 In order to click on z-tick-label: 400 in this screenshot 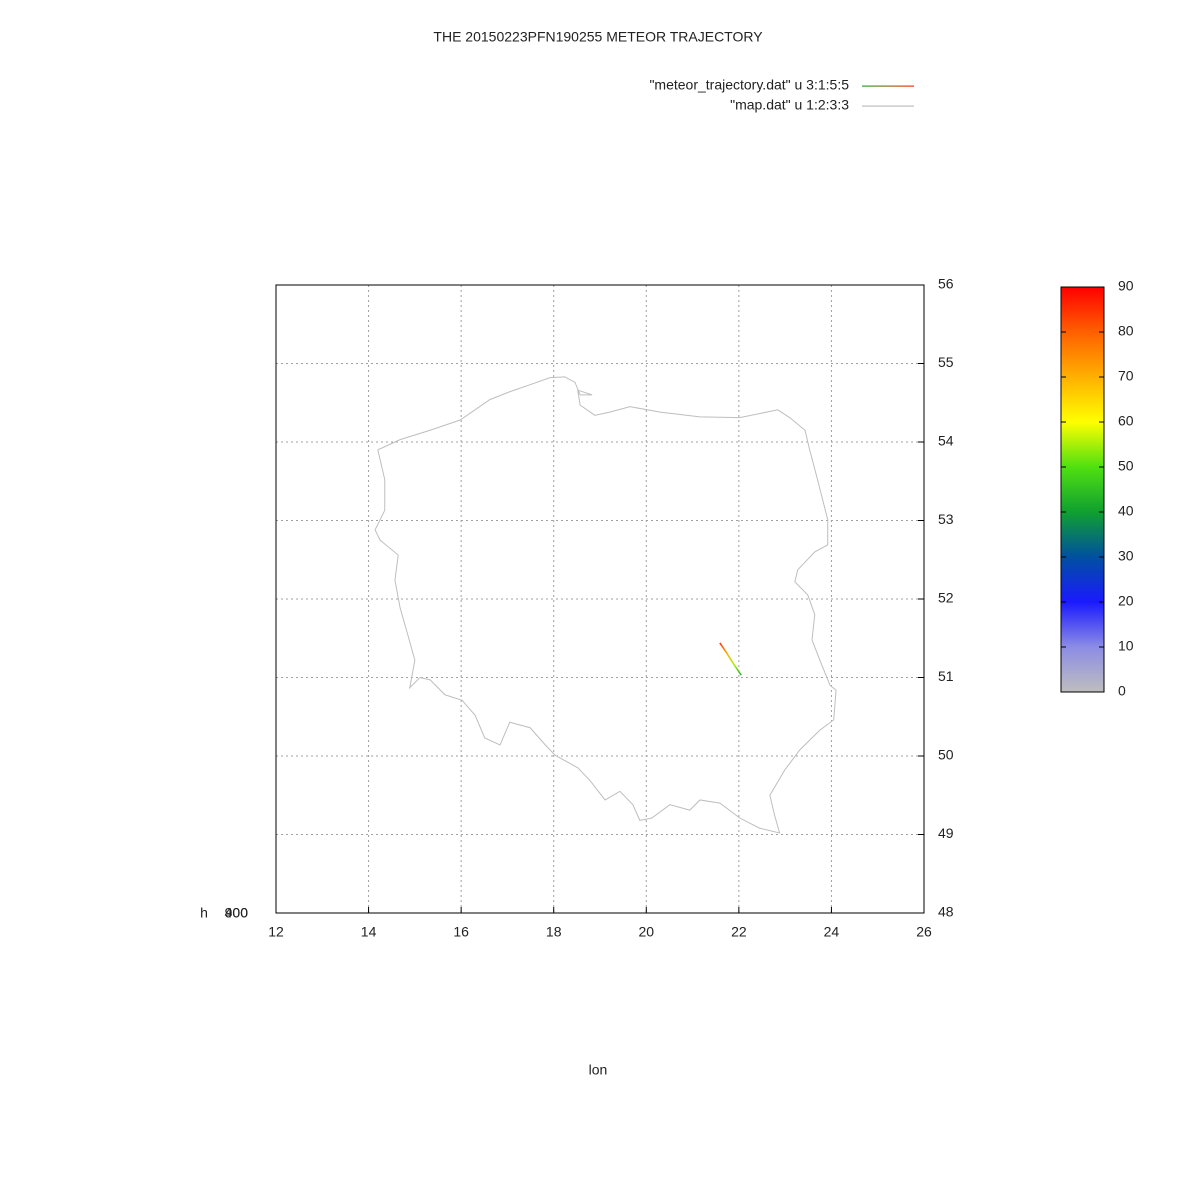, I will do `click(237, 913)`.